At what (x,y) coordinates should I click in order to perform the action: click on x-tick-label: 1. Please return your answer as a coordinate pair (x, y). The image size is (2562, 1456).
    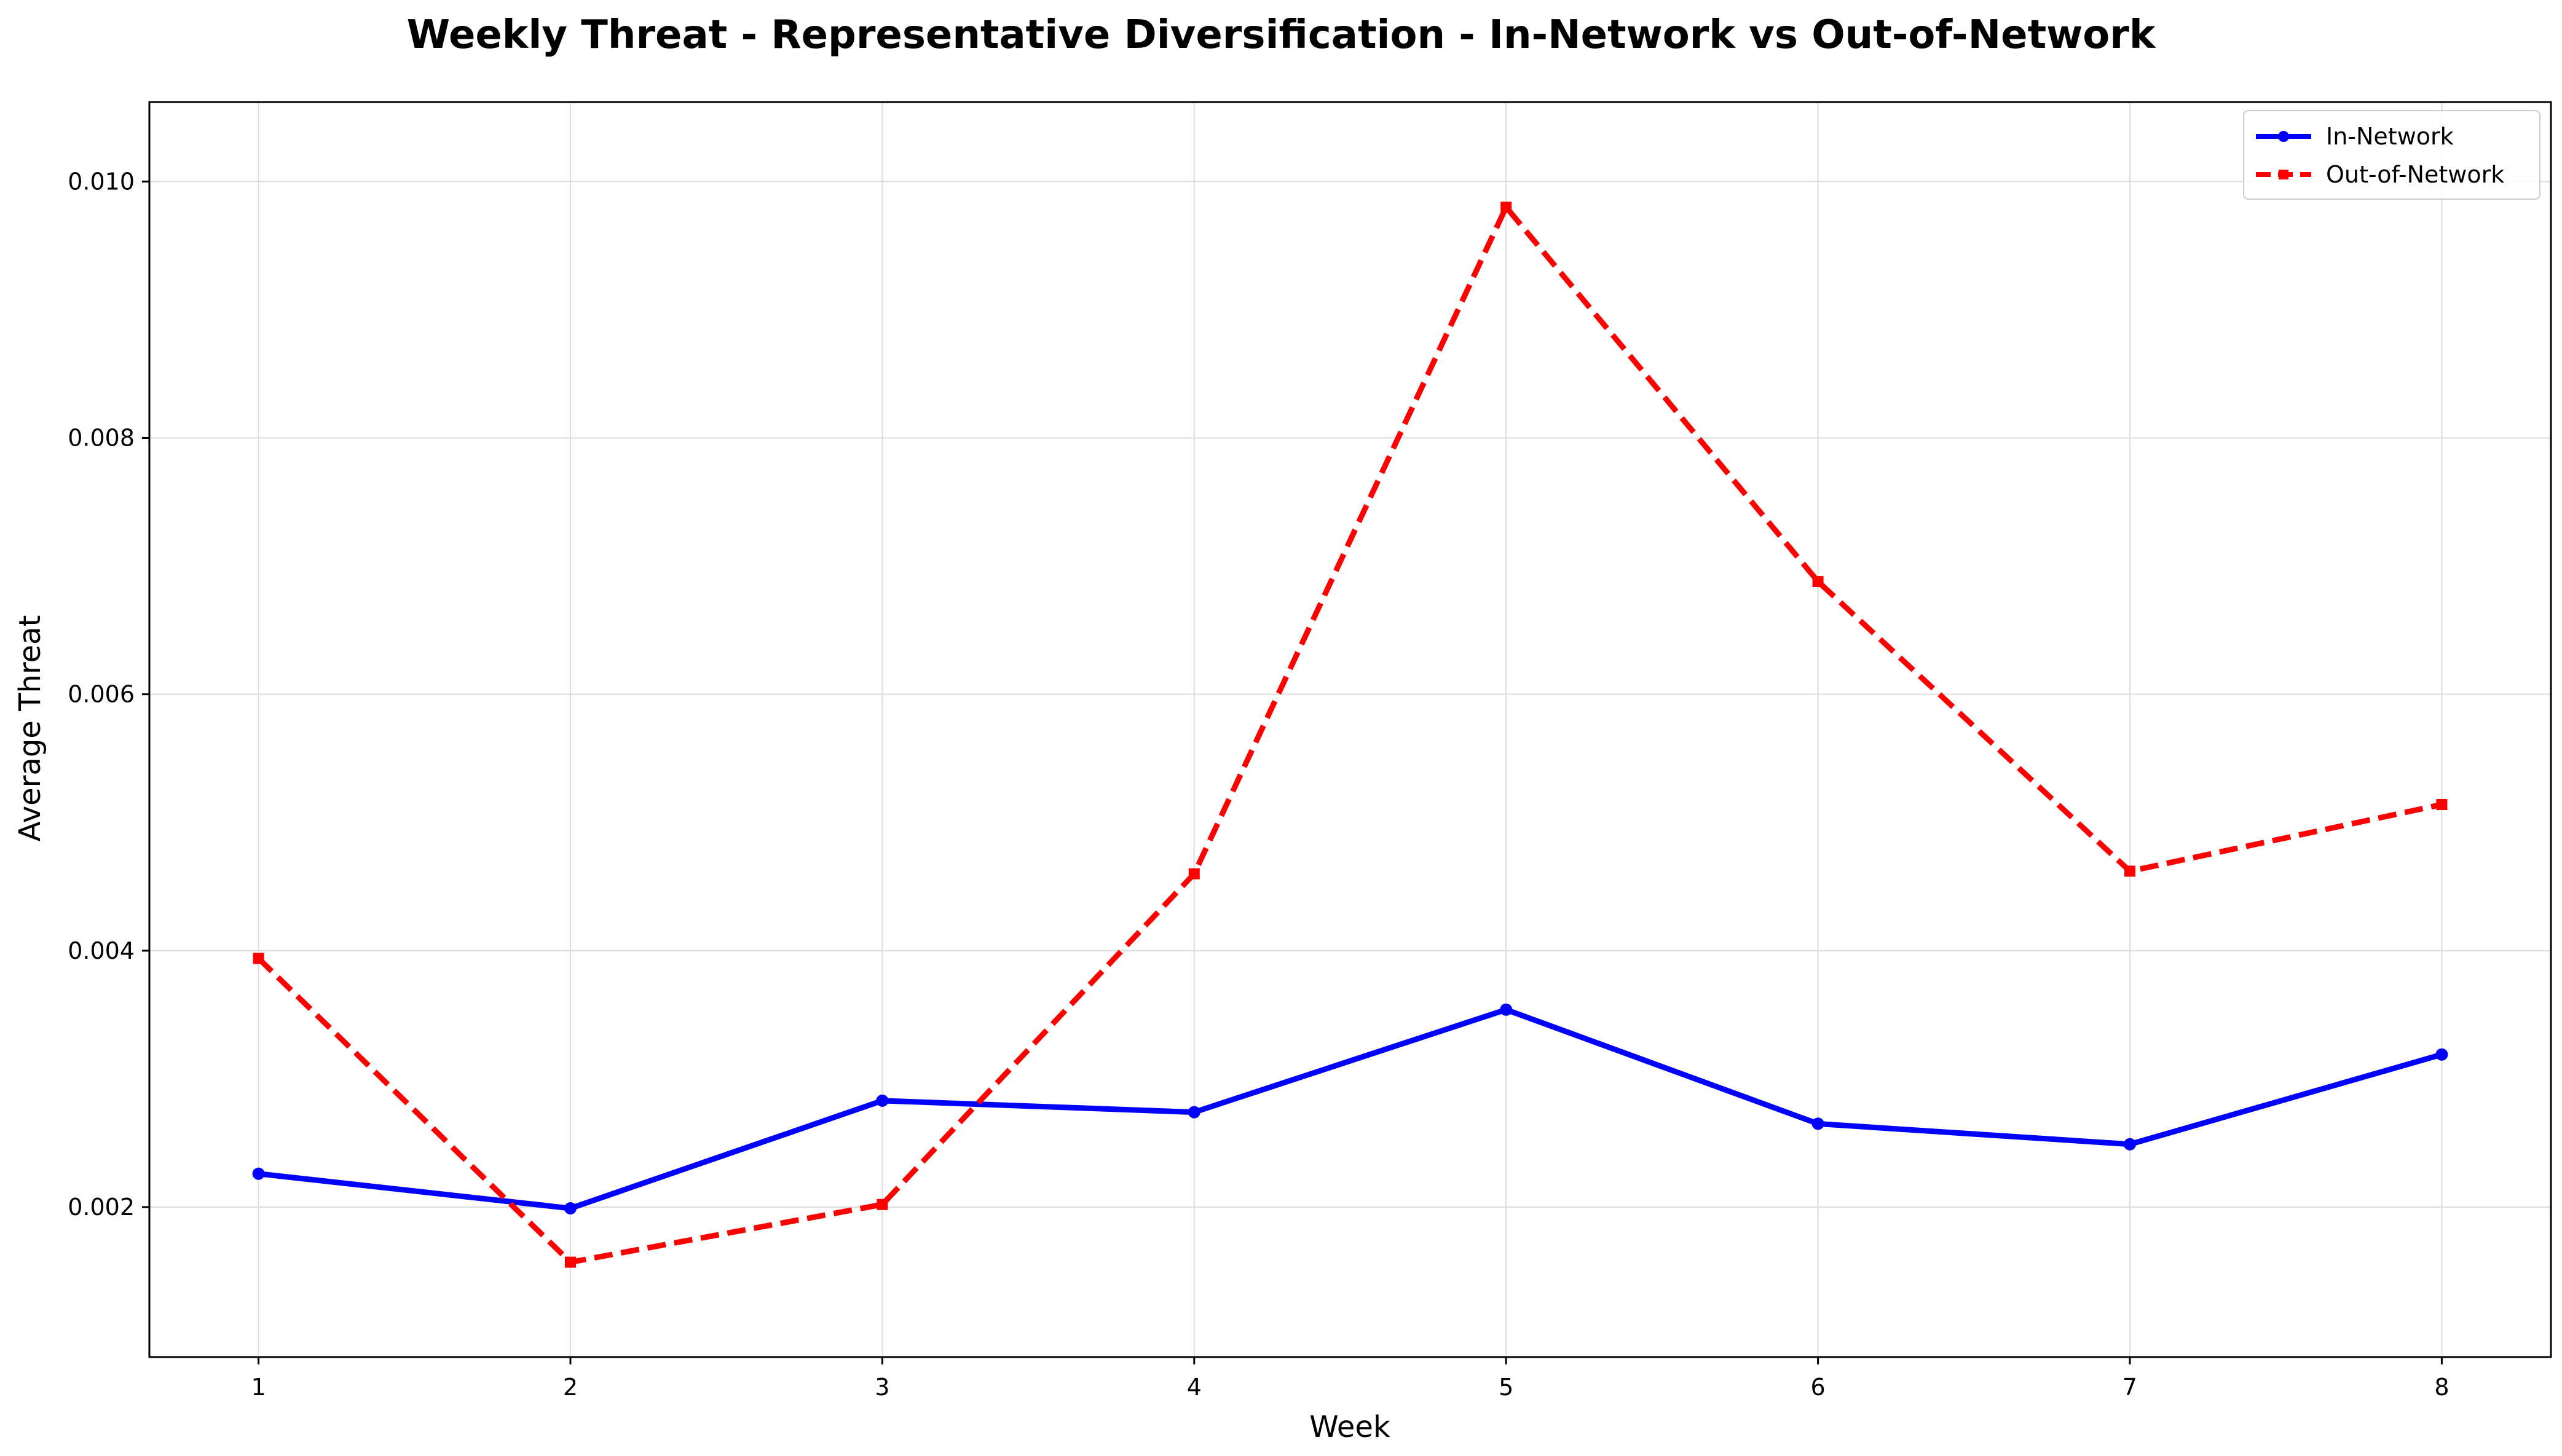
    Looking at the image, I should click on (258, 1387).